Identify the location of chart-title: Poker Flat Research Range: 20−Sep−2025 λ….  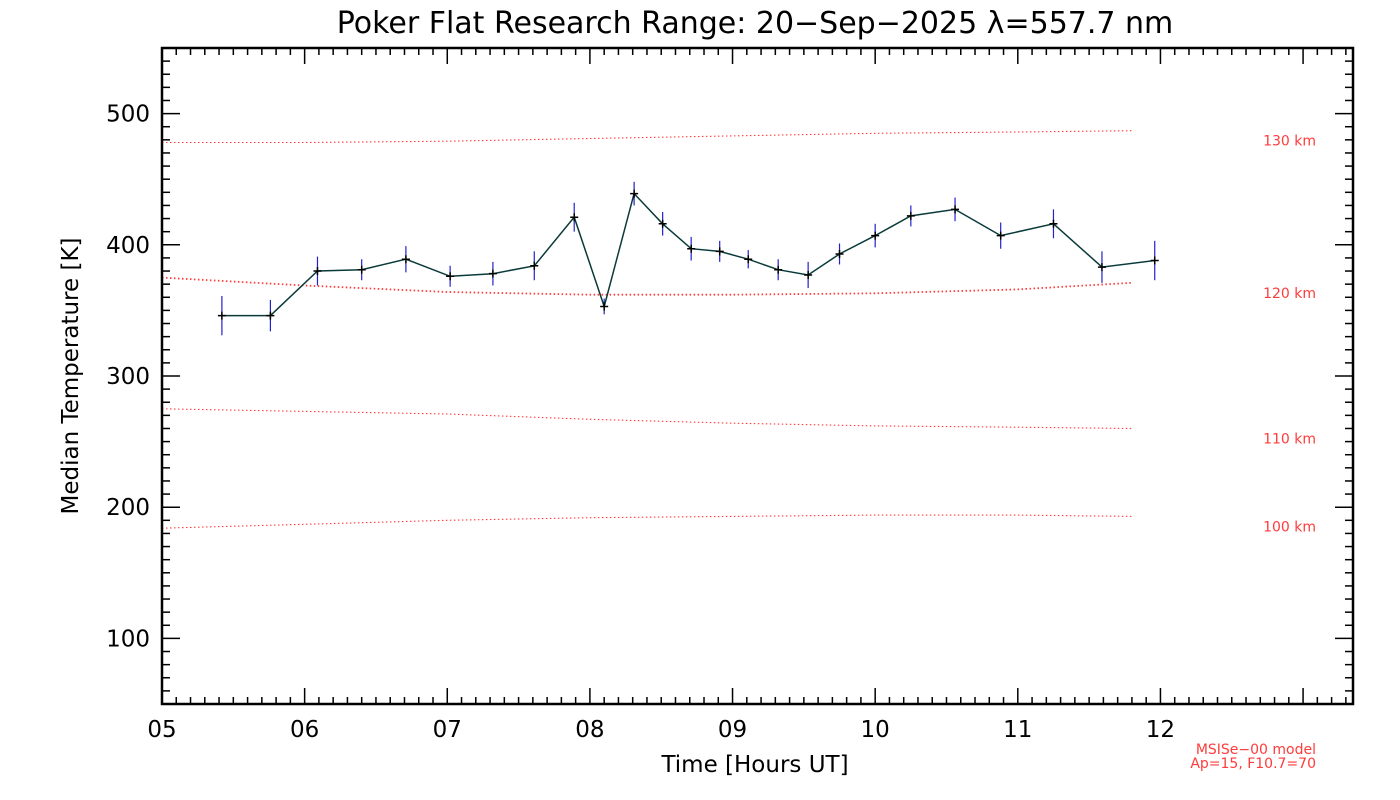
(755, 23).